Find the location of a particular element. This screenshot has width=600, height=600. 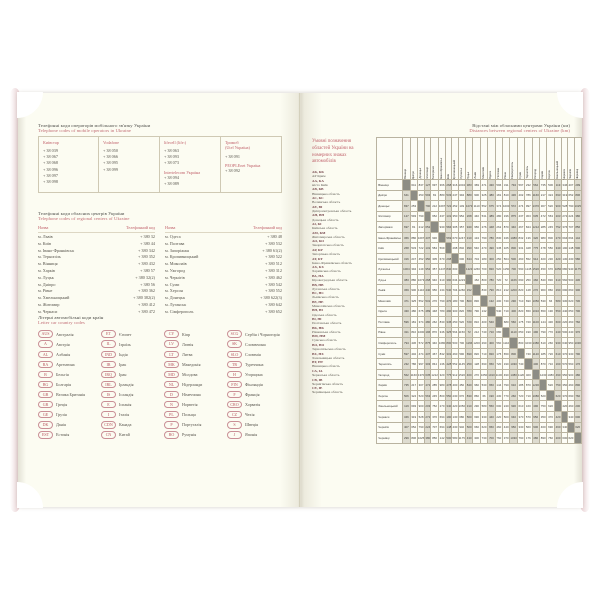

matrix-distance-cell: 299 is located at coordinates (406, 438).